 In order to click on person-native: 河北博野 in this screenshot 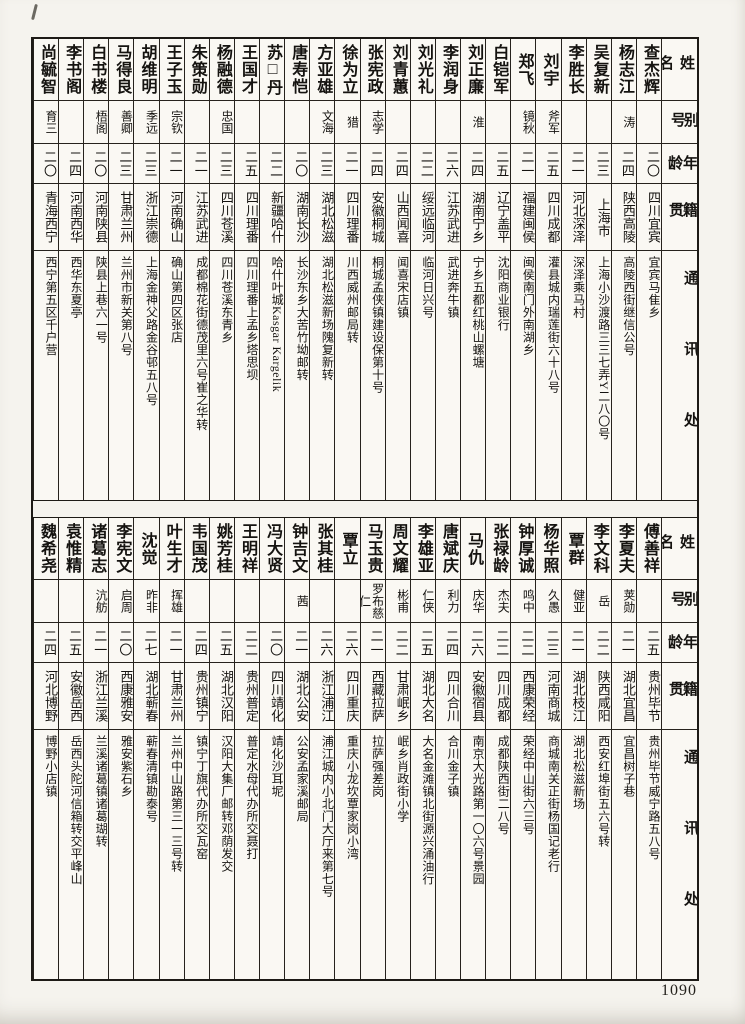, I will do `click(45, 696)`.